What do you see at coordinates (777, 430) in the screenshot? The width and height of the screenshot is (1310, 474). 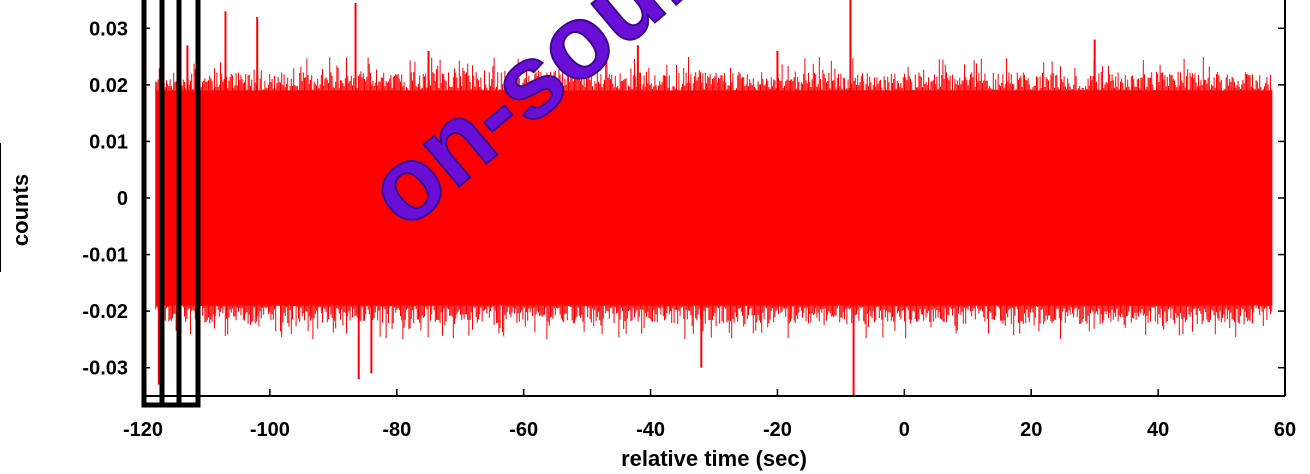 I see `x-tick-label: -20` at bounding box center [777, 430].